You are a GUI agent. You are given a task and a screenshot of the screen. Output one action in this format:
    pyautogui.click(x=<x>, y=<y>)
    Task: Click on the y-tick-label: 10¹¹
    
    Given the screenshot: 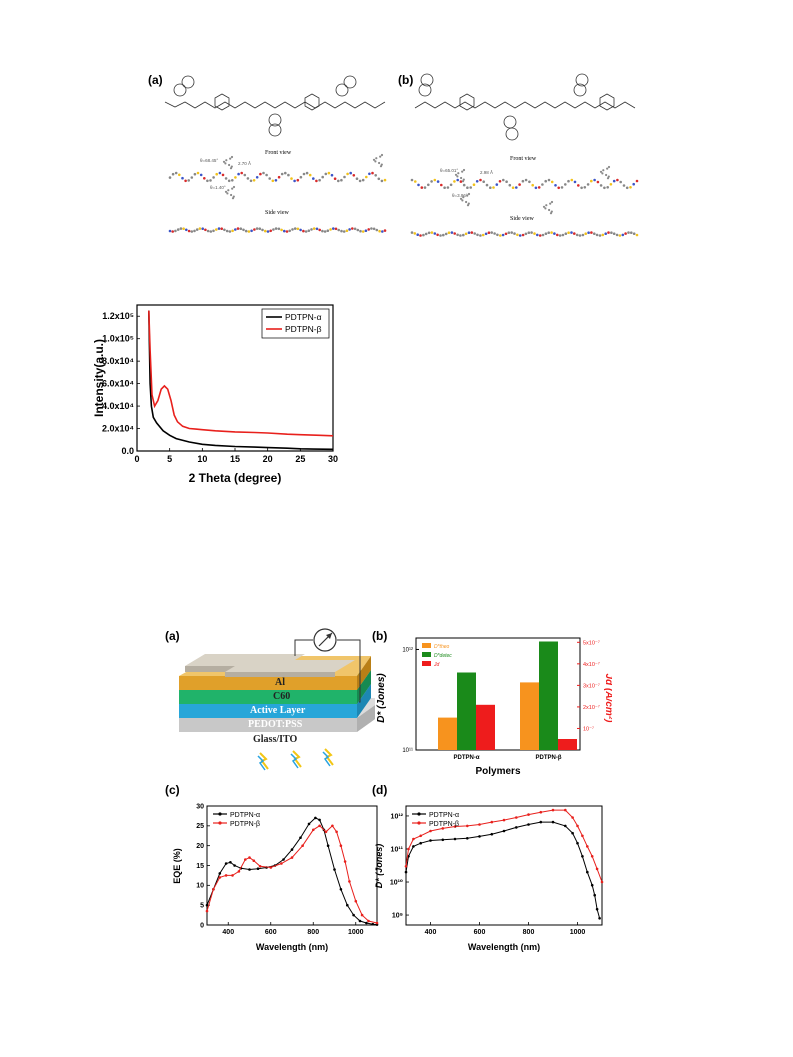 What is the action you would take?
    pyautogui.click(x=397, y=849)
    